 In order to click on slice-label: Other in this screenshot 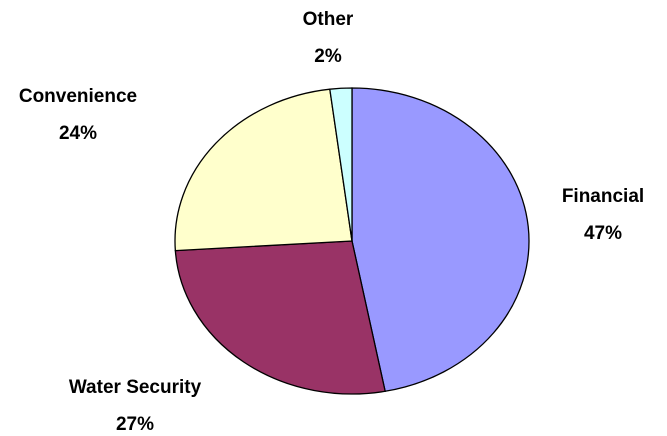, I will do `click(328, 19)`.